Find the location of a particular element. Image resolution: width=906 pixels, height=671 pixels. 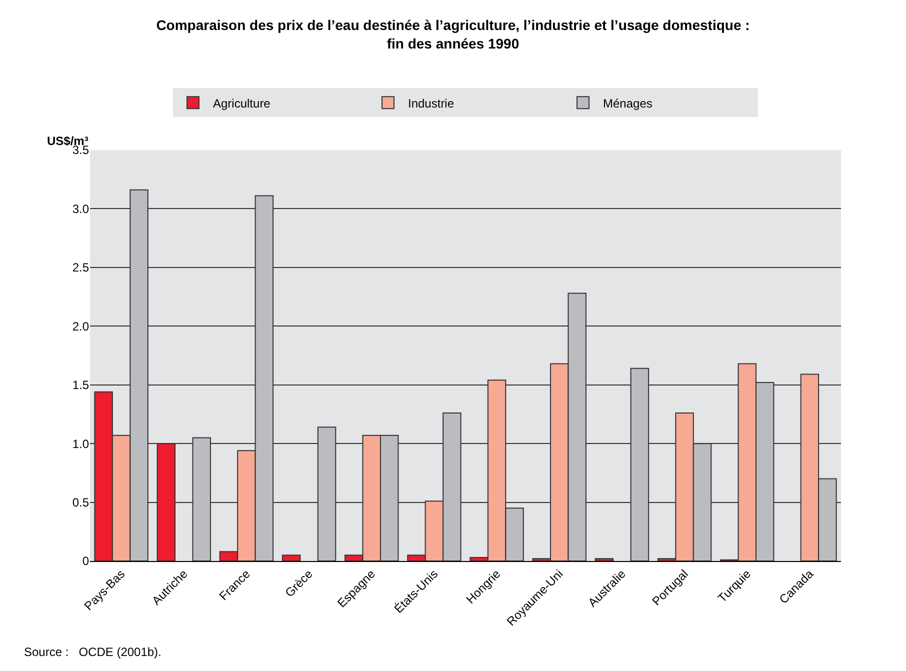

legend-label: Industrie is located at coordinates (431, 103).